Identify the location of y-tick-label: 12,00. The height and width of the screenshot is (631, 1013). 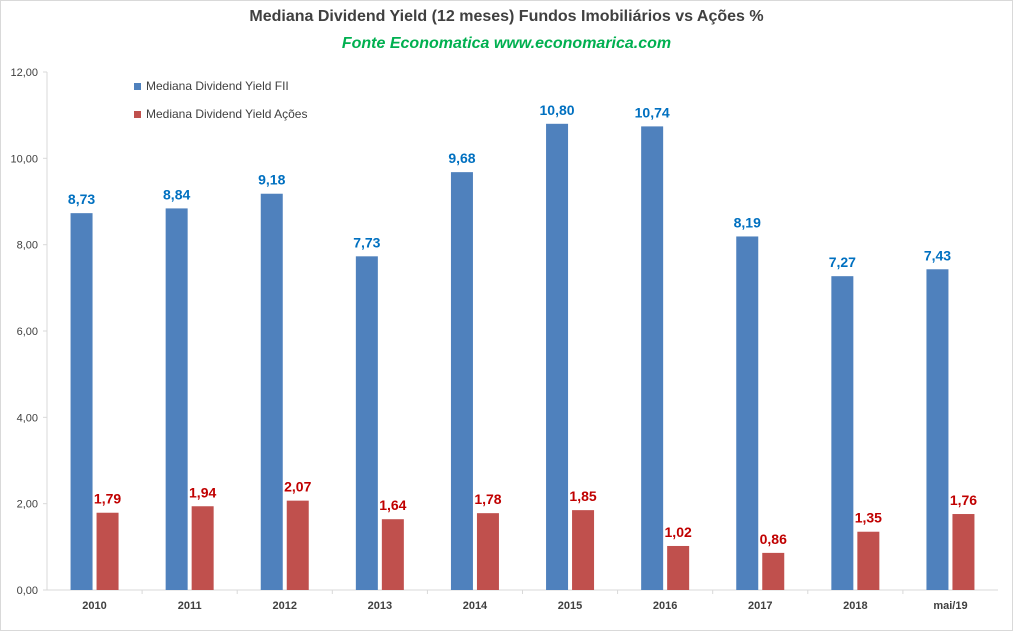
(24, 73).